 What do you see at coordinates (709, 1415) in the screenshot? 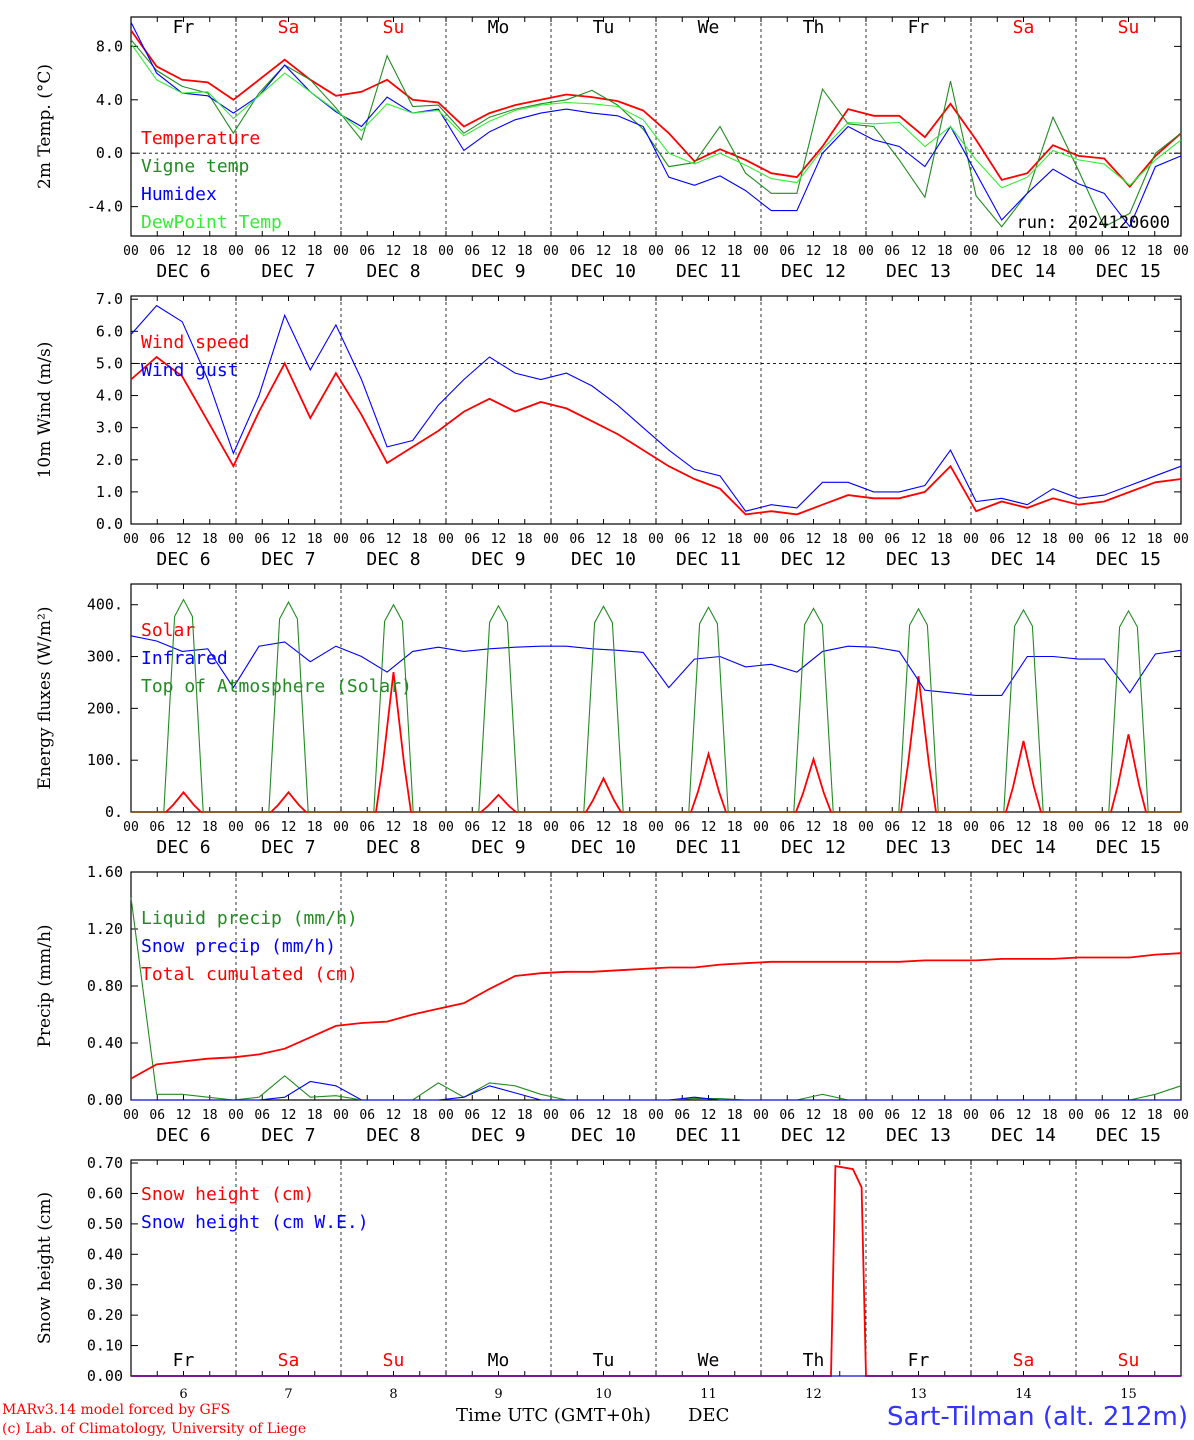
I see `bottom-unit: DEC` at bounding box center [709, 1415].